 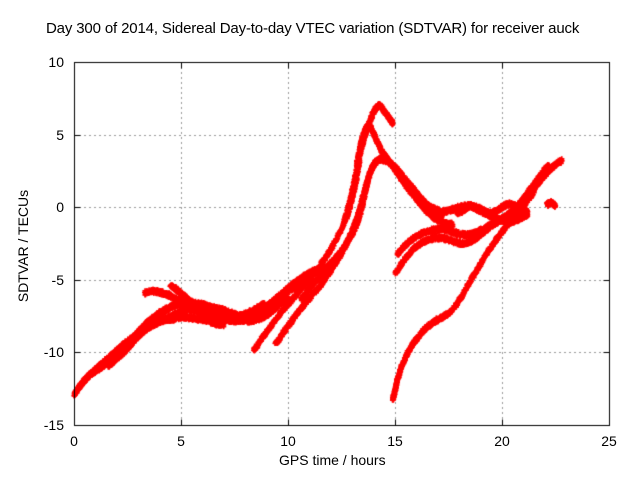 What do you see at coordinates (56, 62) in the screenshot?
I see `y-tick-label: 10` at bounding box center [56, 62].